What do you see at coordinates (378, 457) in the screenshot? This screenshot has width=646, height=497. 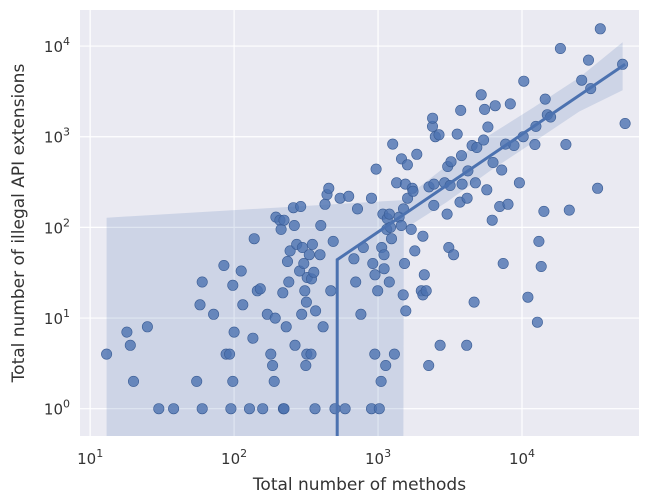 I see `x-tick-label: 10³` at bounding box center [378, 457].